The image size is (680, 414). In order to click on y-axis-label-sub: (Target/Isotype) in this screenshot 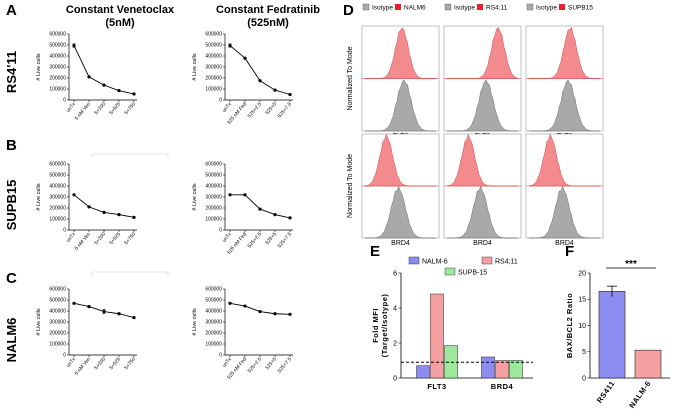, I will do `click(384, 326)`.